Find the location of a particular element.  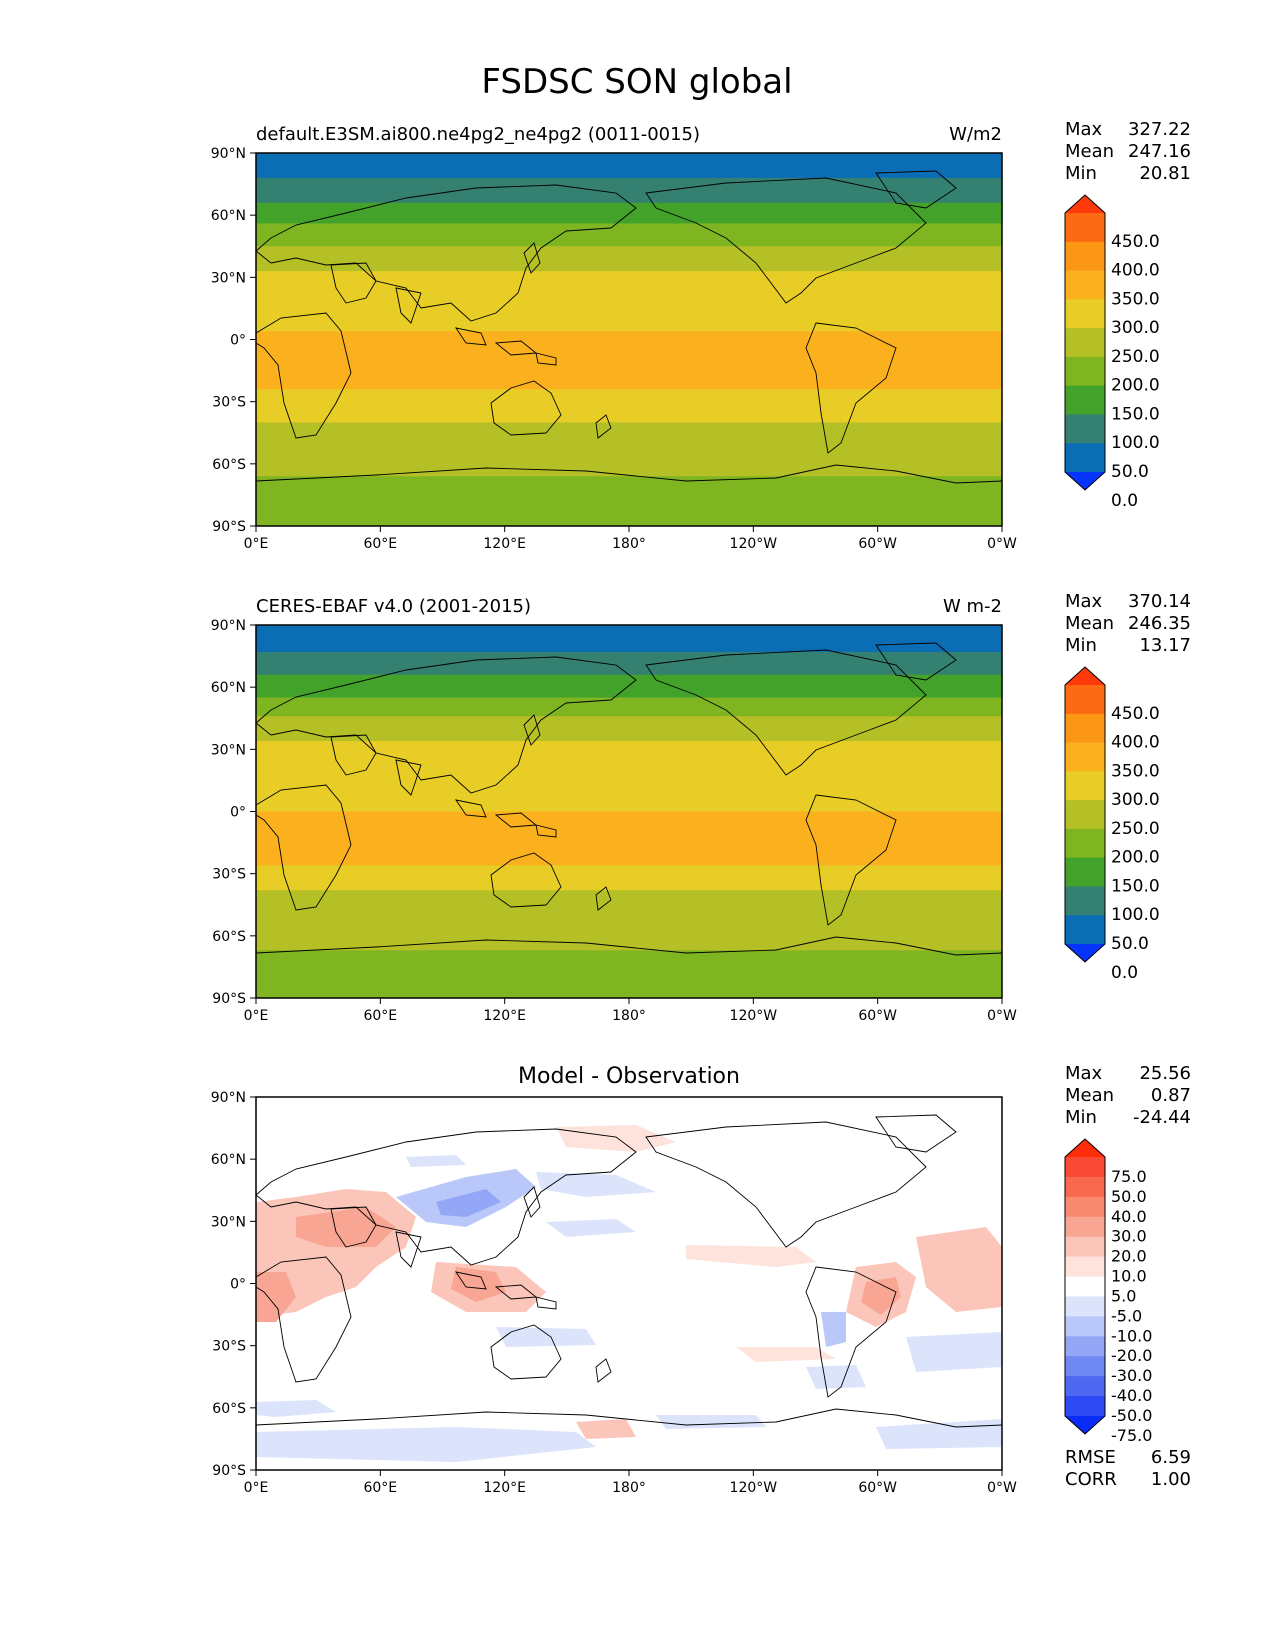

obs-coast-australia is located at coordinates (526, 880).